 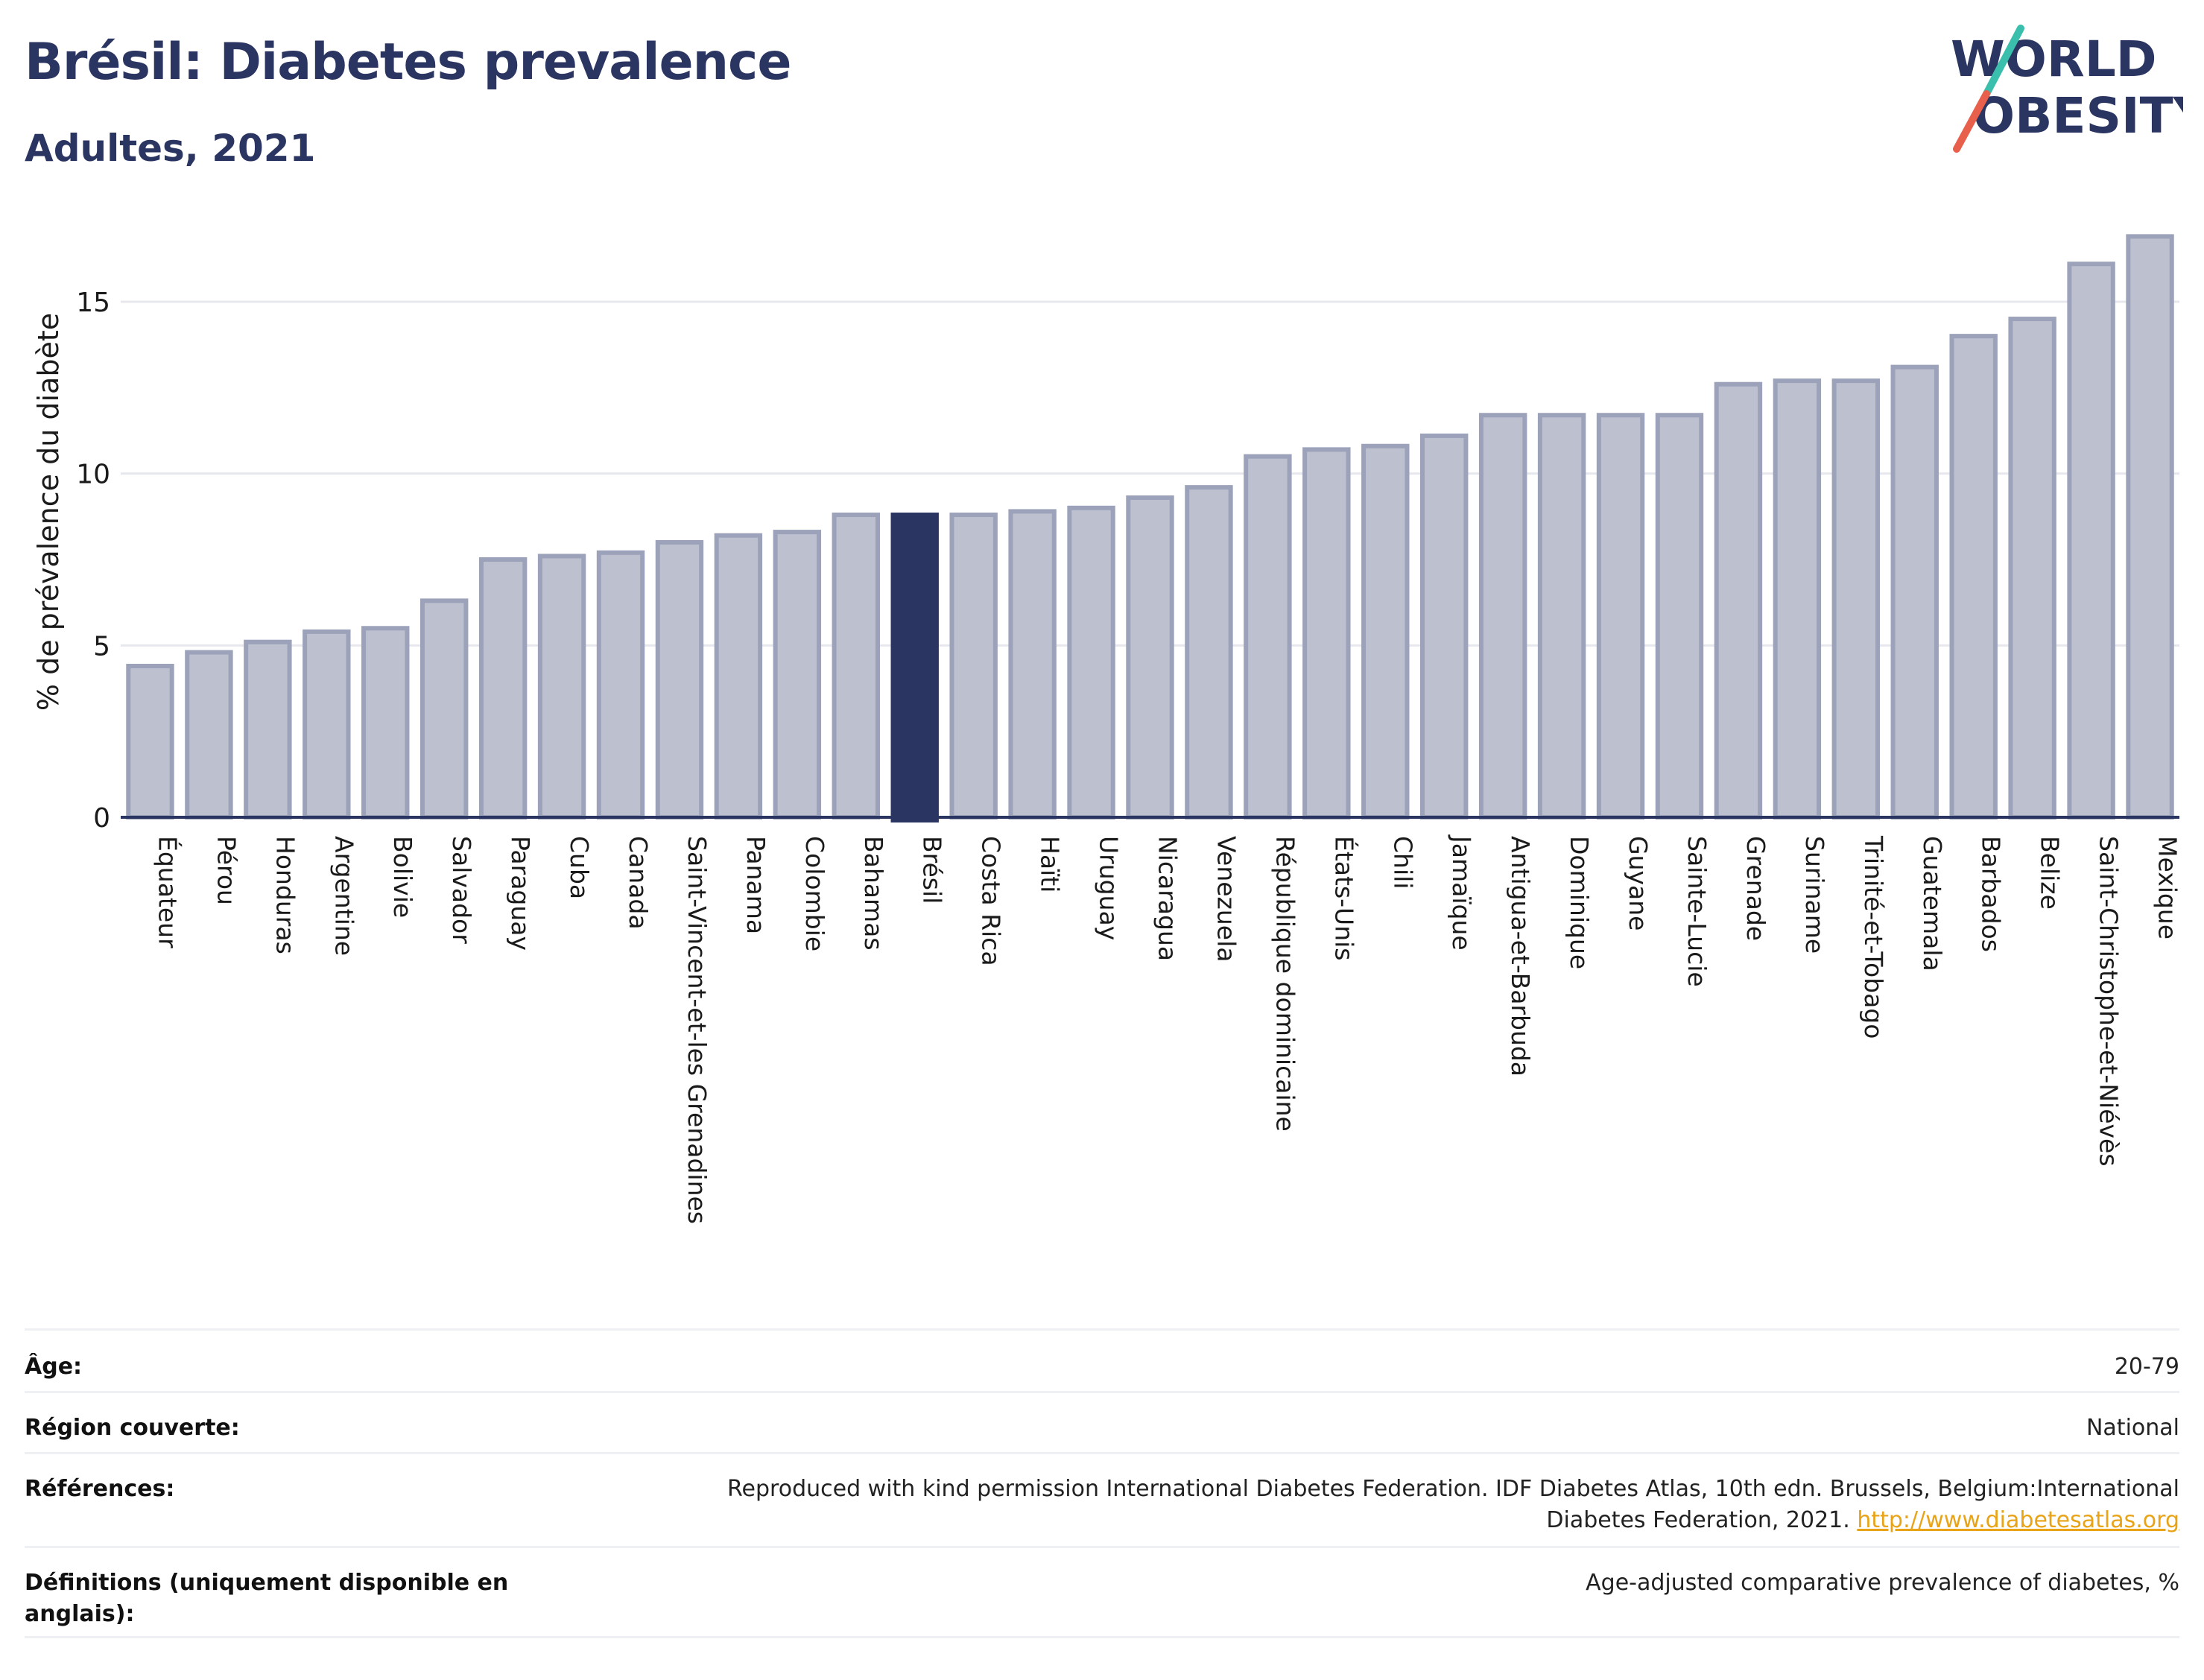 I want to click on x-tick-label: Mexique, so click(x=2167, y=887).